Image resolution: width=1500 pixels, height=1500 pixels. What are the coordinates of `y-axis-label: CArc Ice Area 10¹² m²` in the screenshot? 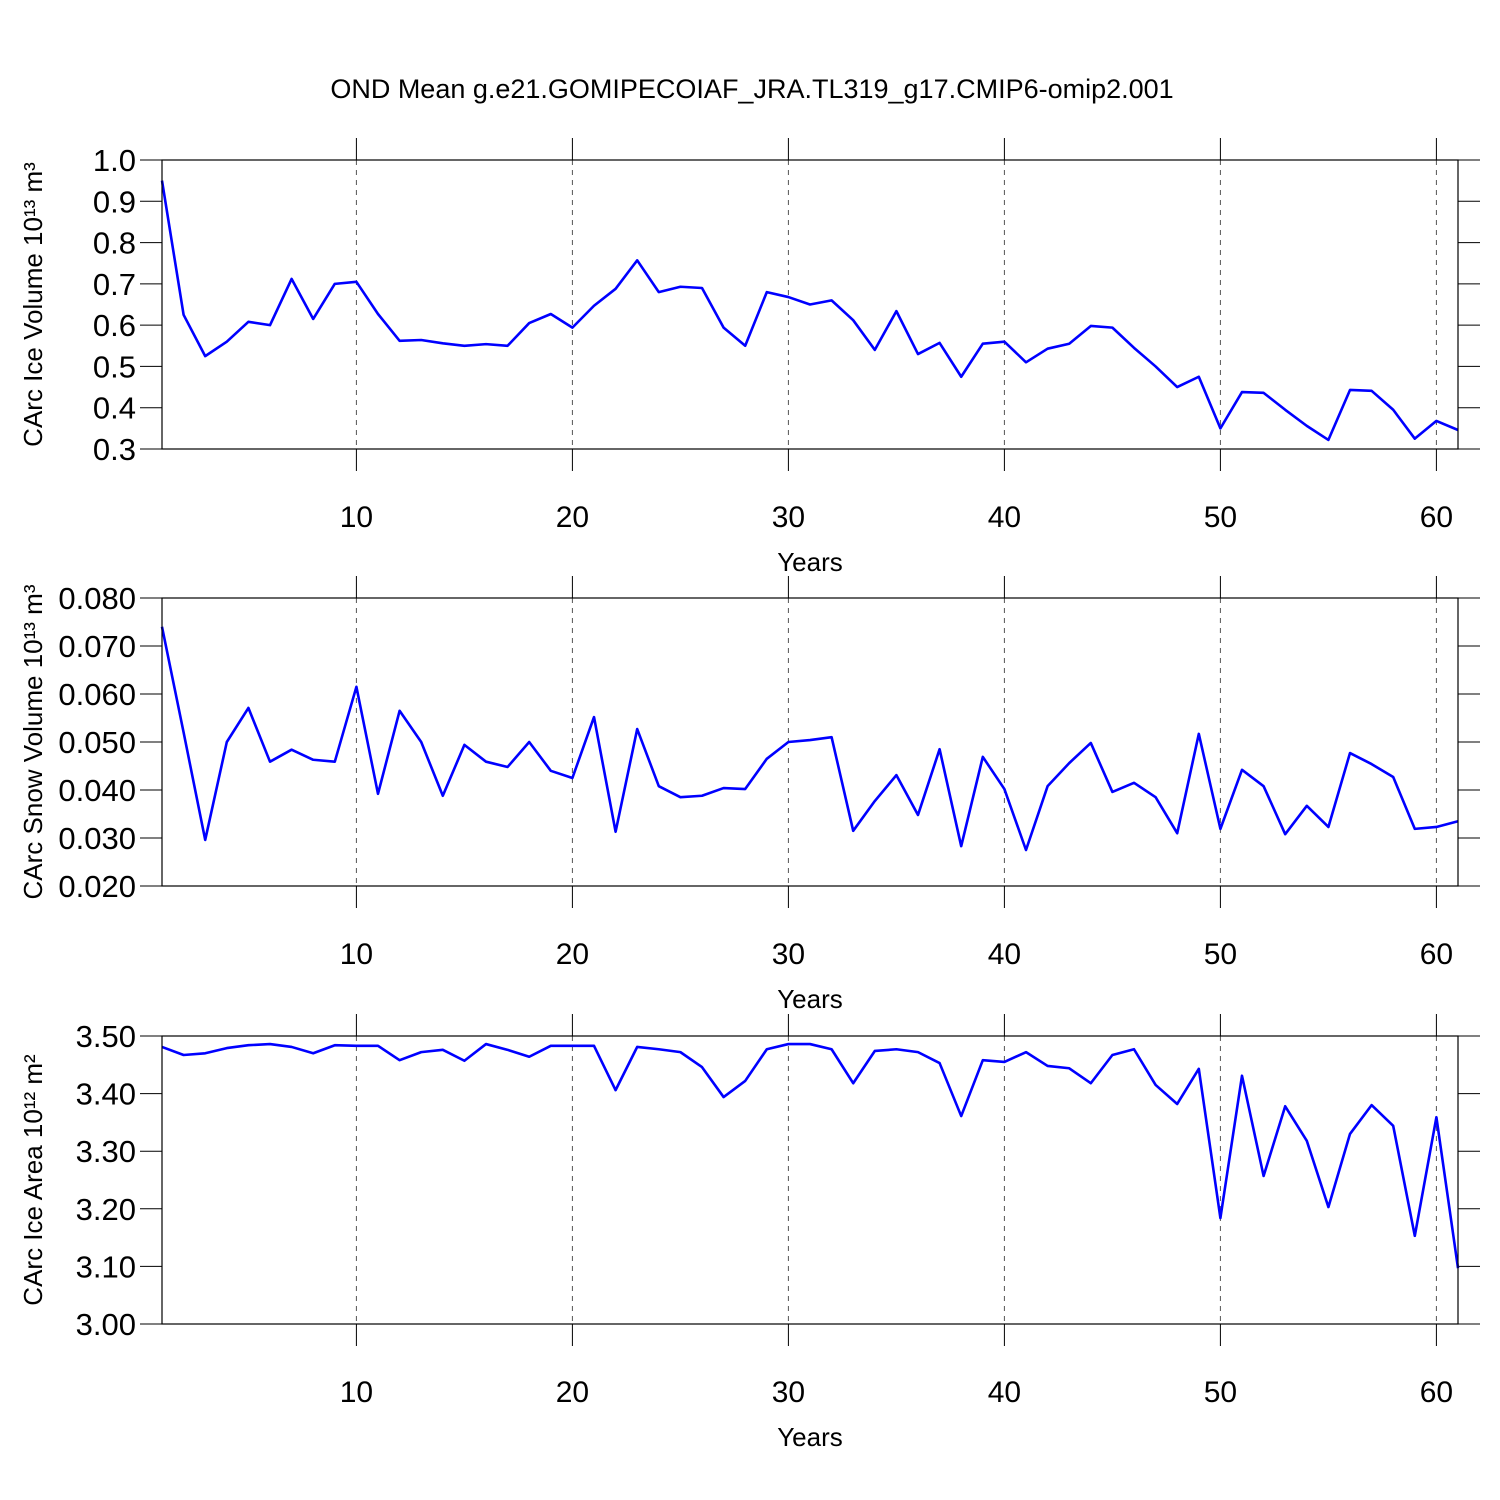 It's located at (33, 1180).